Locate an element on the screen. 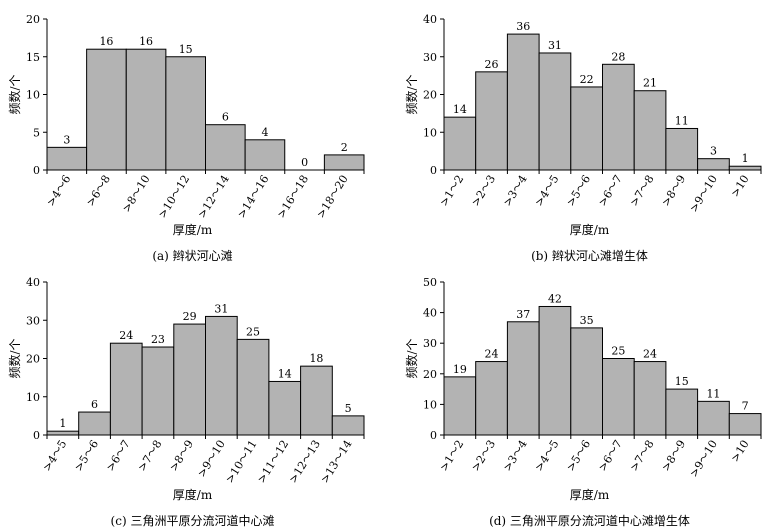  value-label-a-7: 2 is located at coordinates (344, 147).